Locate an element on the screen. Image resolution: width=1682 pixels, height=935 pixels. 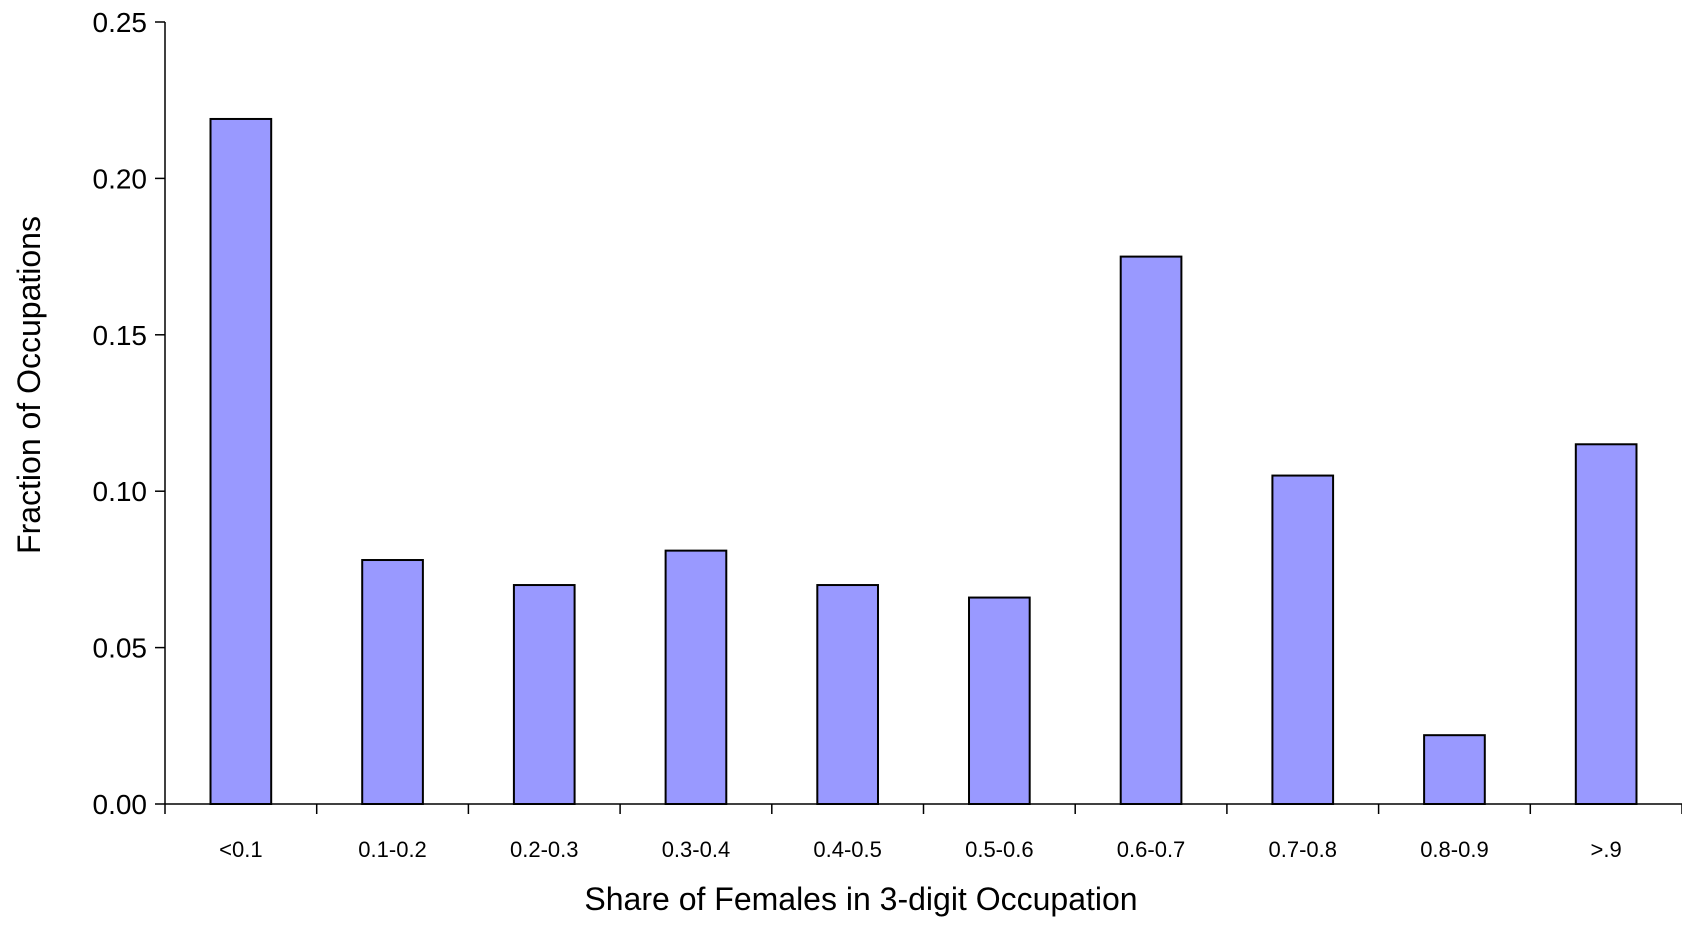
x-tick-label: 0.1-0.2 is located at coordinates (392, 849).